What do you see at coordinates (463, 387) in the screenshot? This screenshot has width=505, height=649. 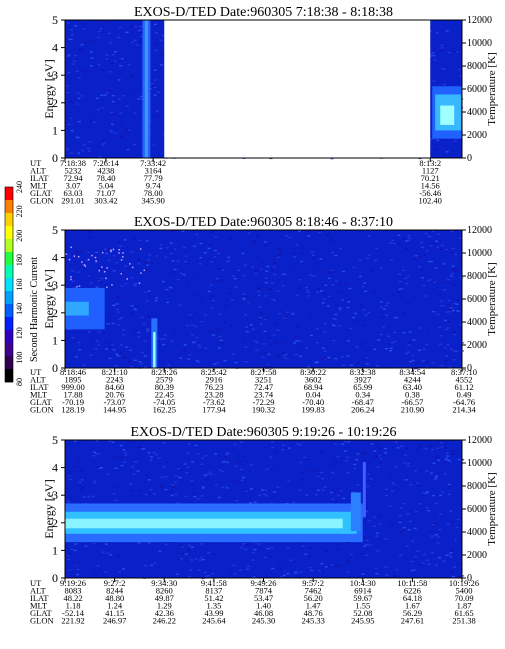 I see `ephemeris-value: 61.12` at bounding box center [463, 387].